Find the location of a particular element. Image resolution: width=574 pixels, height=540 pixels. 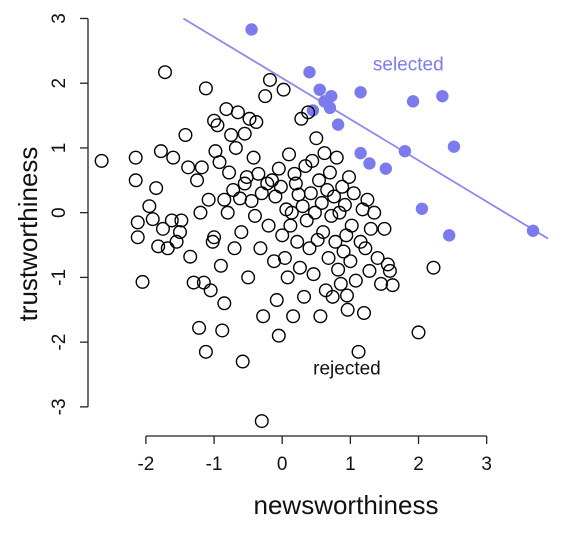

y-axis-title: trustworthiness is located at coordinates (28, 234).